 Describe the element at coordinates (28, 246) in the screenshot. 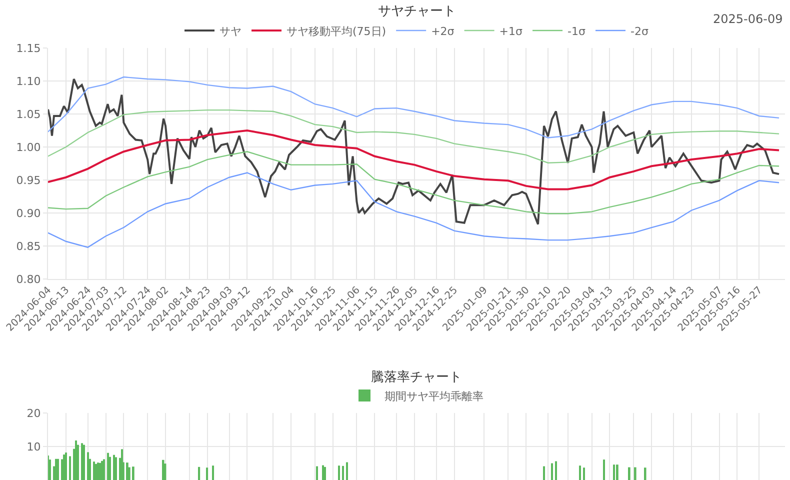

I see `y-tick-label: 0.85` at that location.